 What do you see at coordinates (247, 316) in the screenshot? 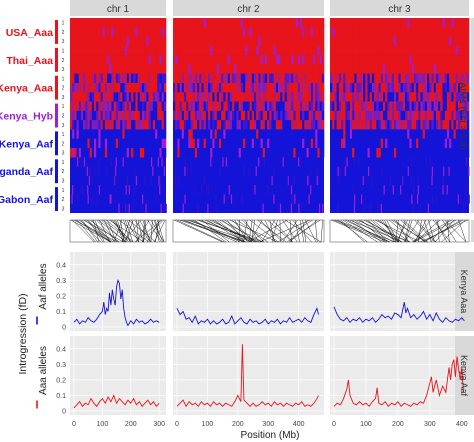
I see `fd-series-line` at bounding box center [247, 316].